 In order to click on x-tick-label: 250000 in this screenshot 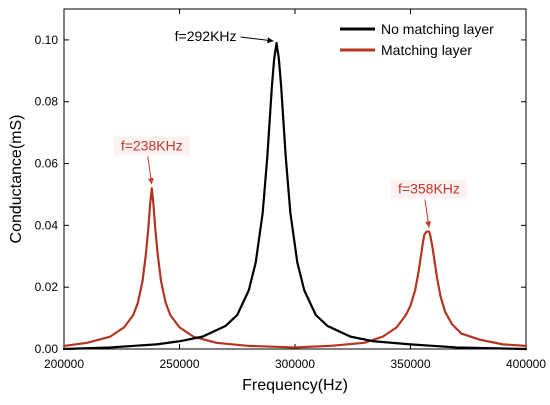, I will do `click(179, 364)`.